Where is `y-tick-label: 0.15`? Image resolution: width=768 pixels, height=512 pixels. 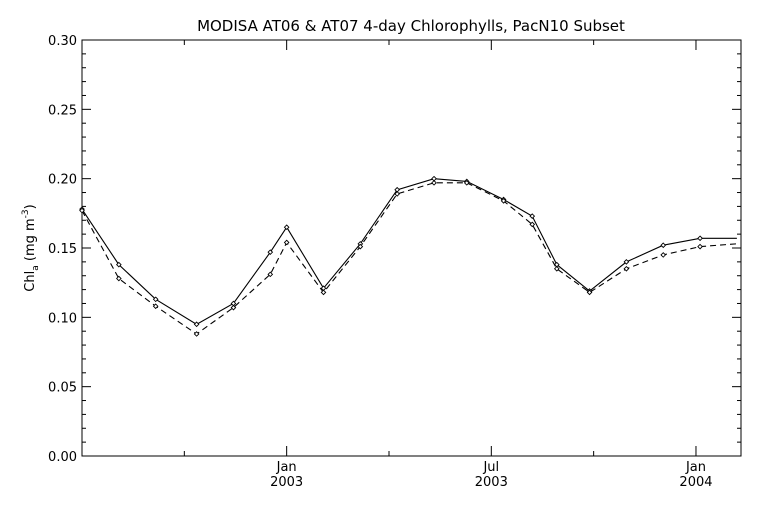
y-tick-label: 0.15 is located at coordinates (62, 249).